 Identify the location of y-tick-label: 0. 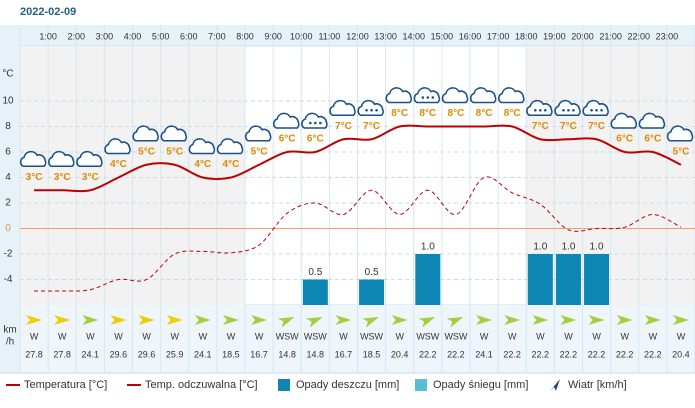
(8, 228).